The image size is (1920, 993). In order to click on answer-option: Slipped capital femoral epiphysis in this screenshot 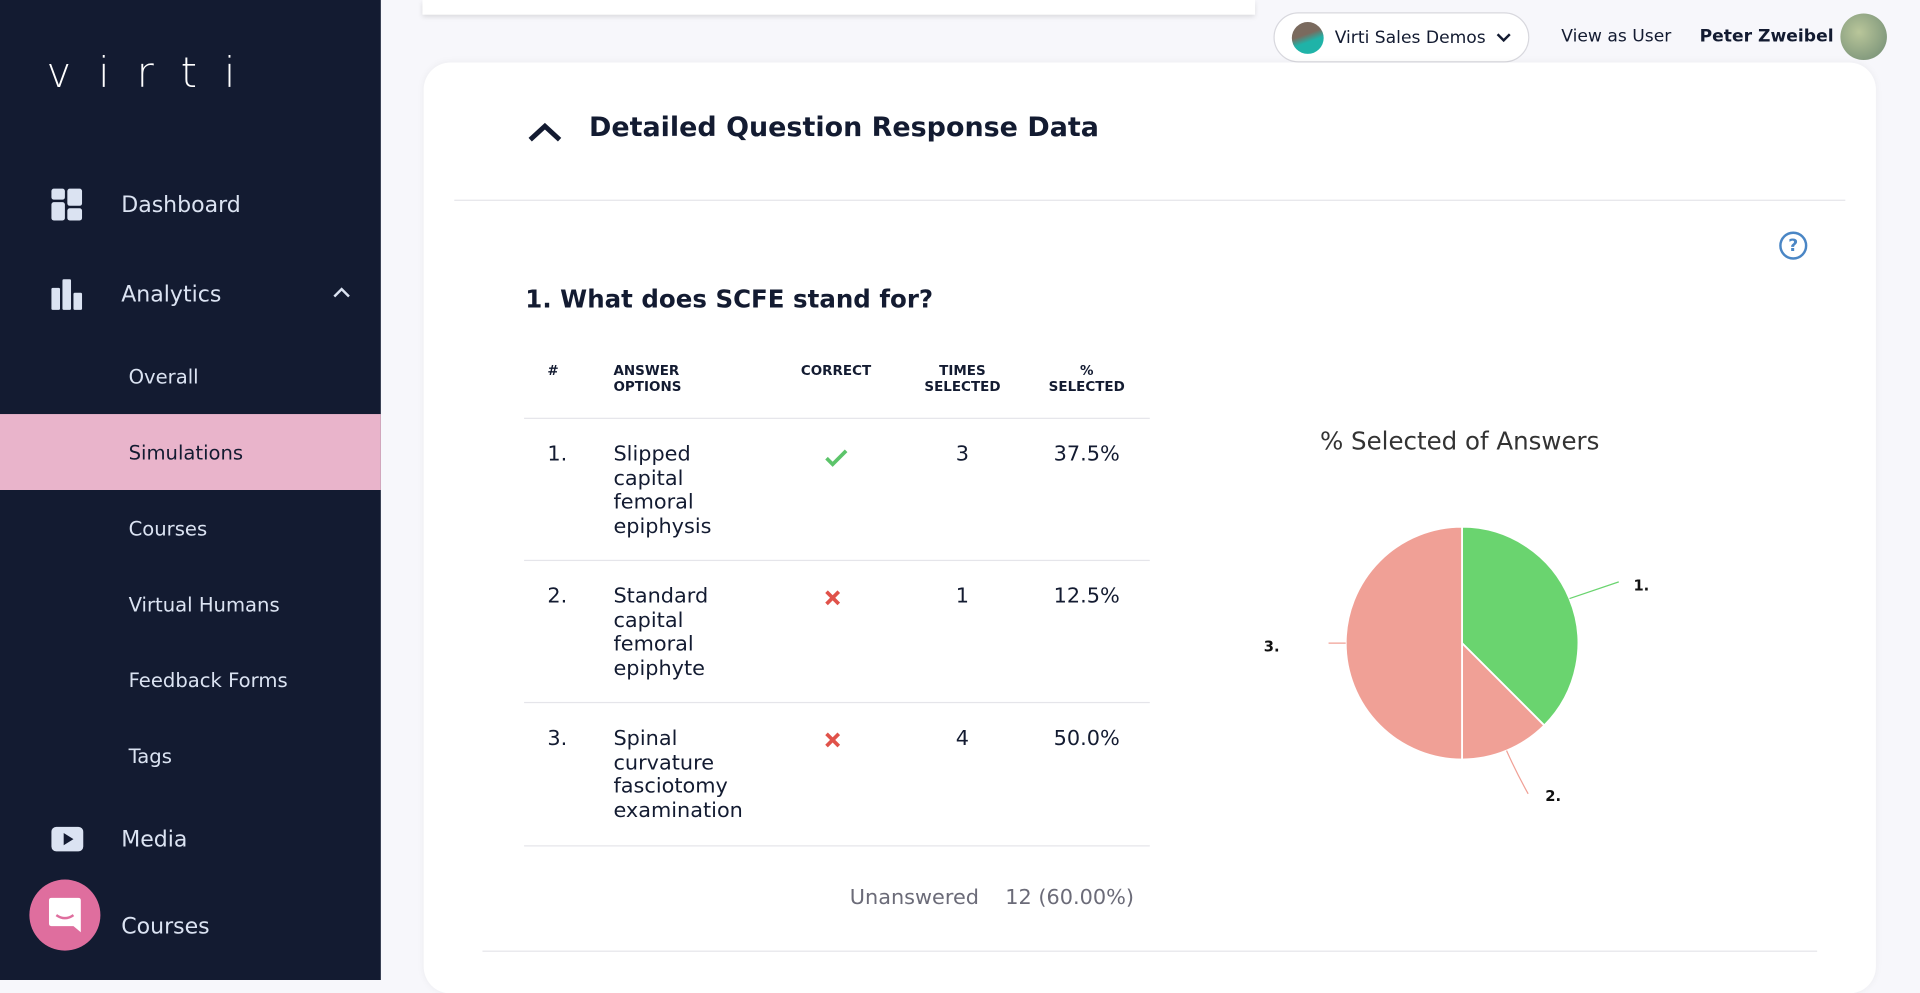, I will do `click(662, 490)`.